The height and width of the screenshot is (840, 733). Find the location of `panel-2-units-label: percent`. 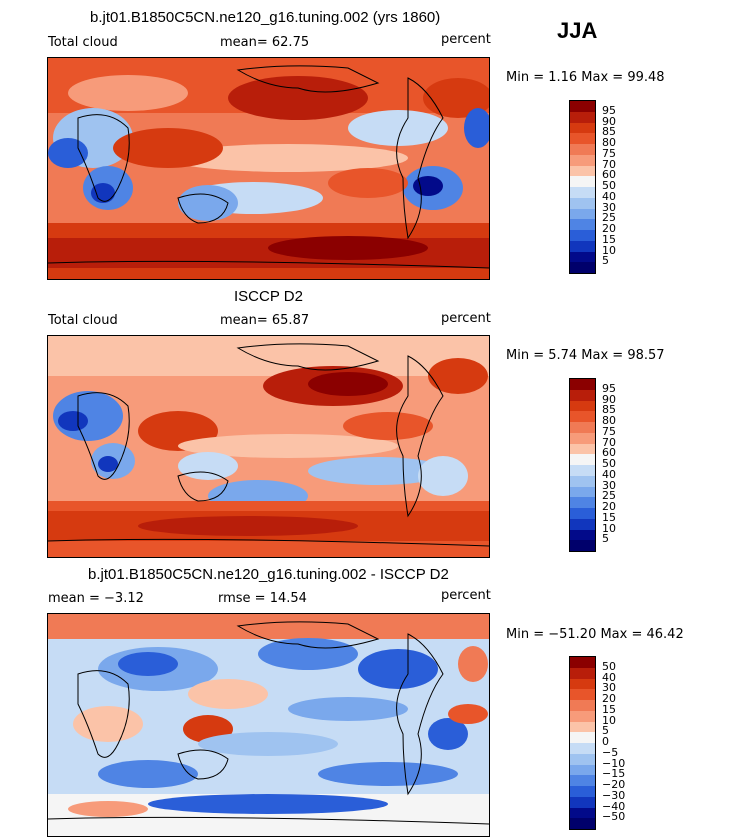

panel-2-units-label: percent is located at coordinates (466, 318).